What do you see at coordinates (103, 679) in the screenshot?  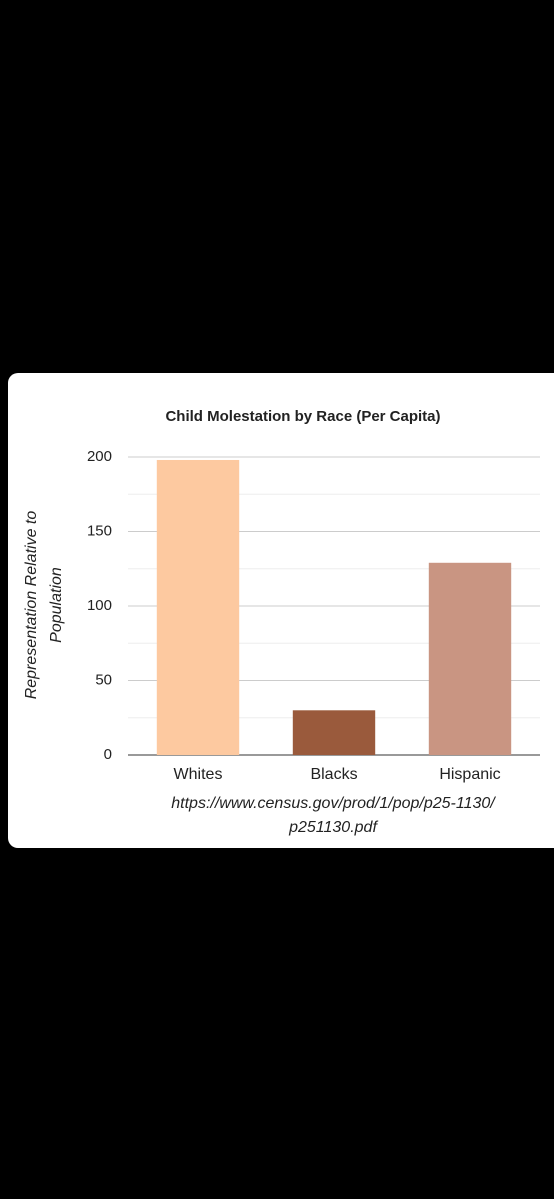 I see `y-tick-label: 50` at bounding box center [103, 679].